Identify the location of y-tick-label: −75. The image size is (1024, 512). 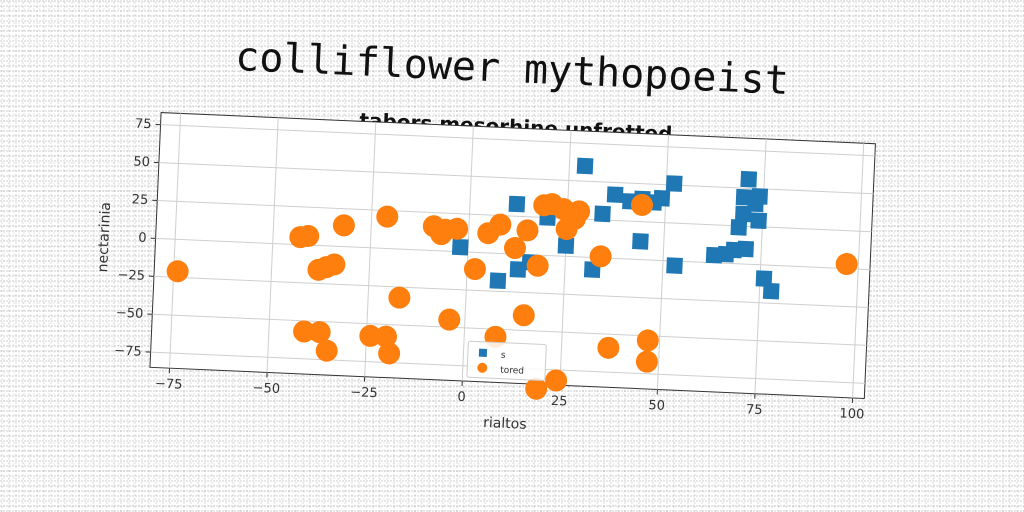
(128, 352).